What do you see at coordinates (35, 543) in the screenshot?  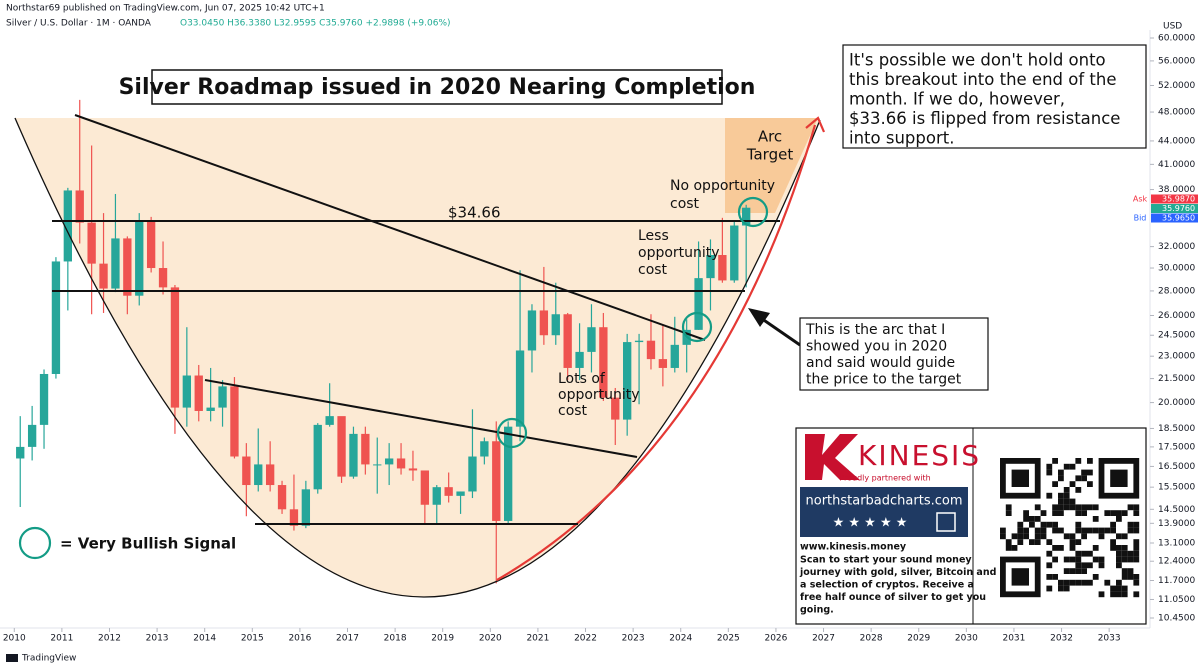 I see `signal-circle` at bounding box center [35, 543].